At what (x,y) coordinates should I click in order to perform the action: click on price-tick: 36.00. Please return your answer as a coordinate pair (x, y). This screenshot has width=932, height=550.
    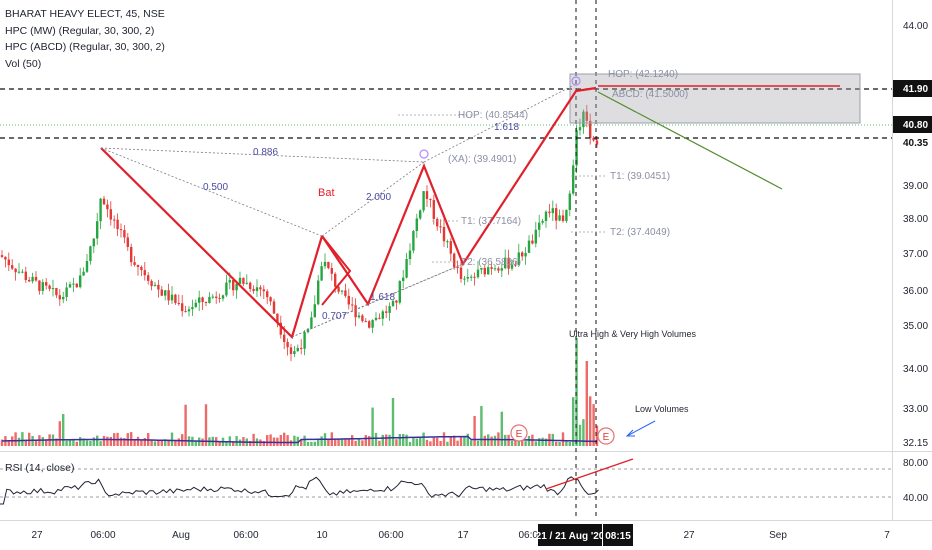
    Looking at the image, I should click on (915, 291).